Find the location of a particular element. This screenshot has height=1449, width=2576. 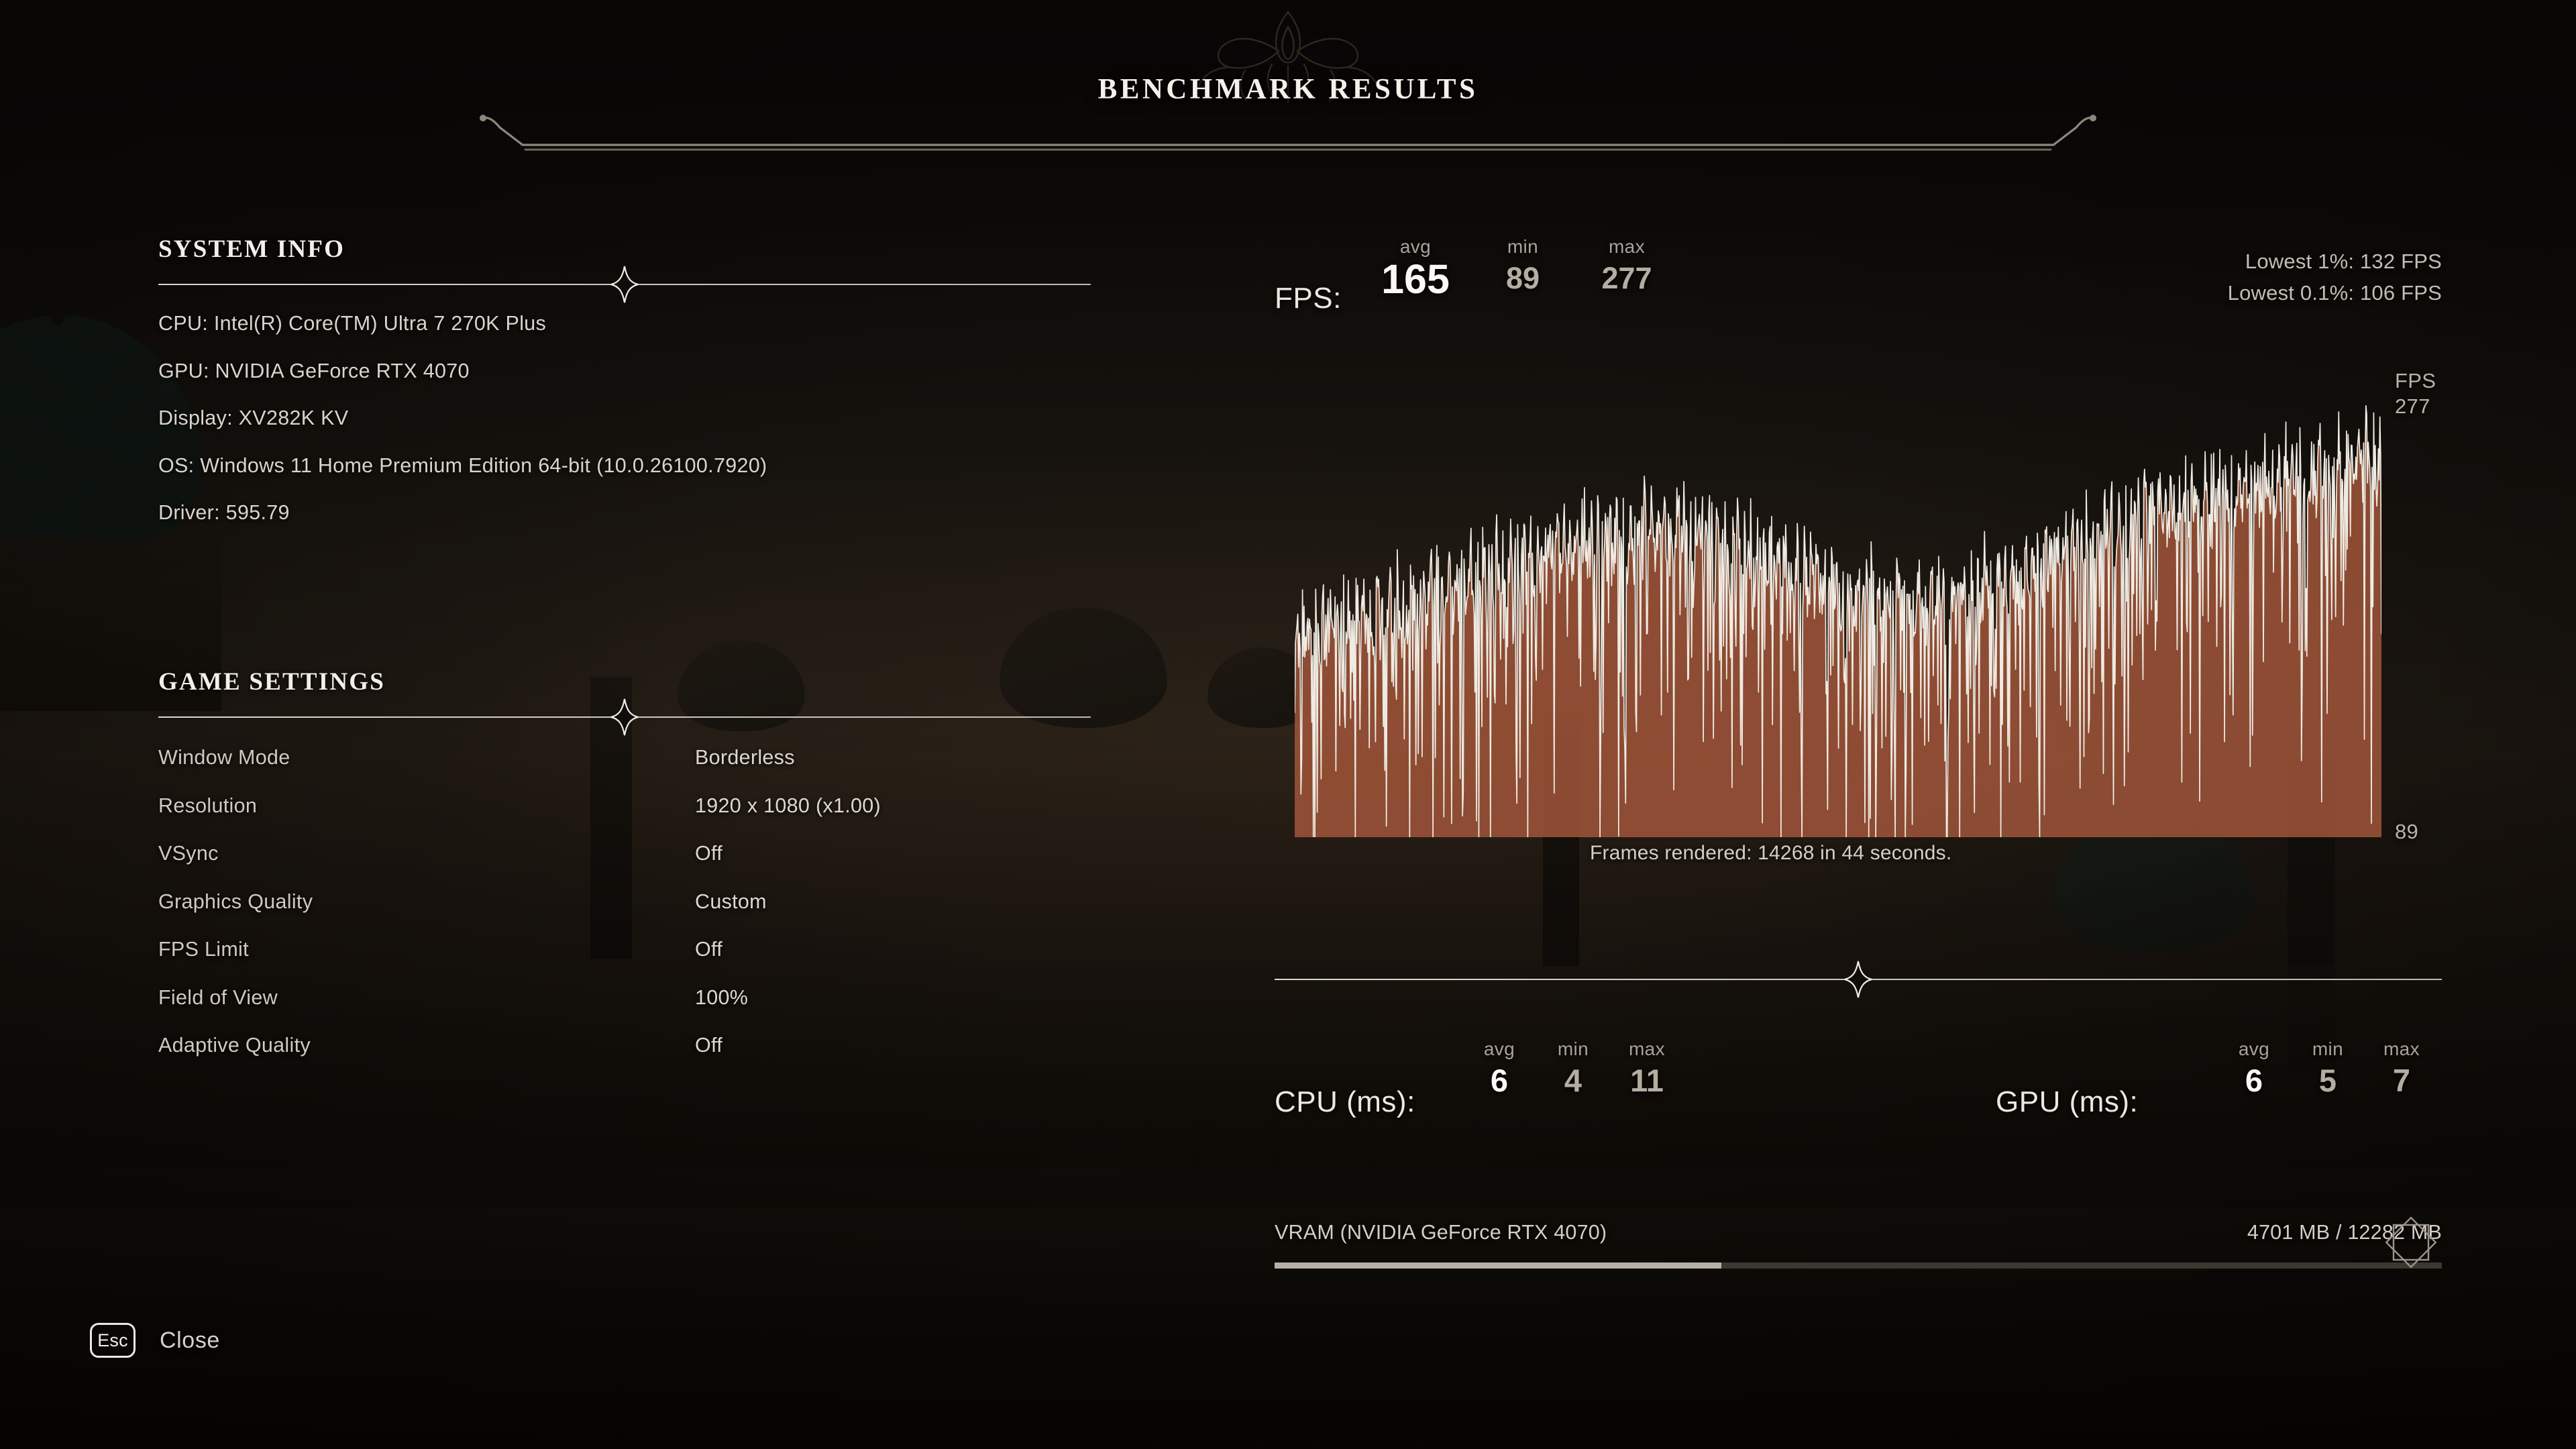

setting-value: Borderless is located at coordinates (745, 757).